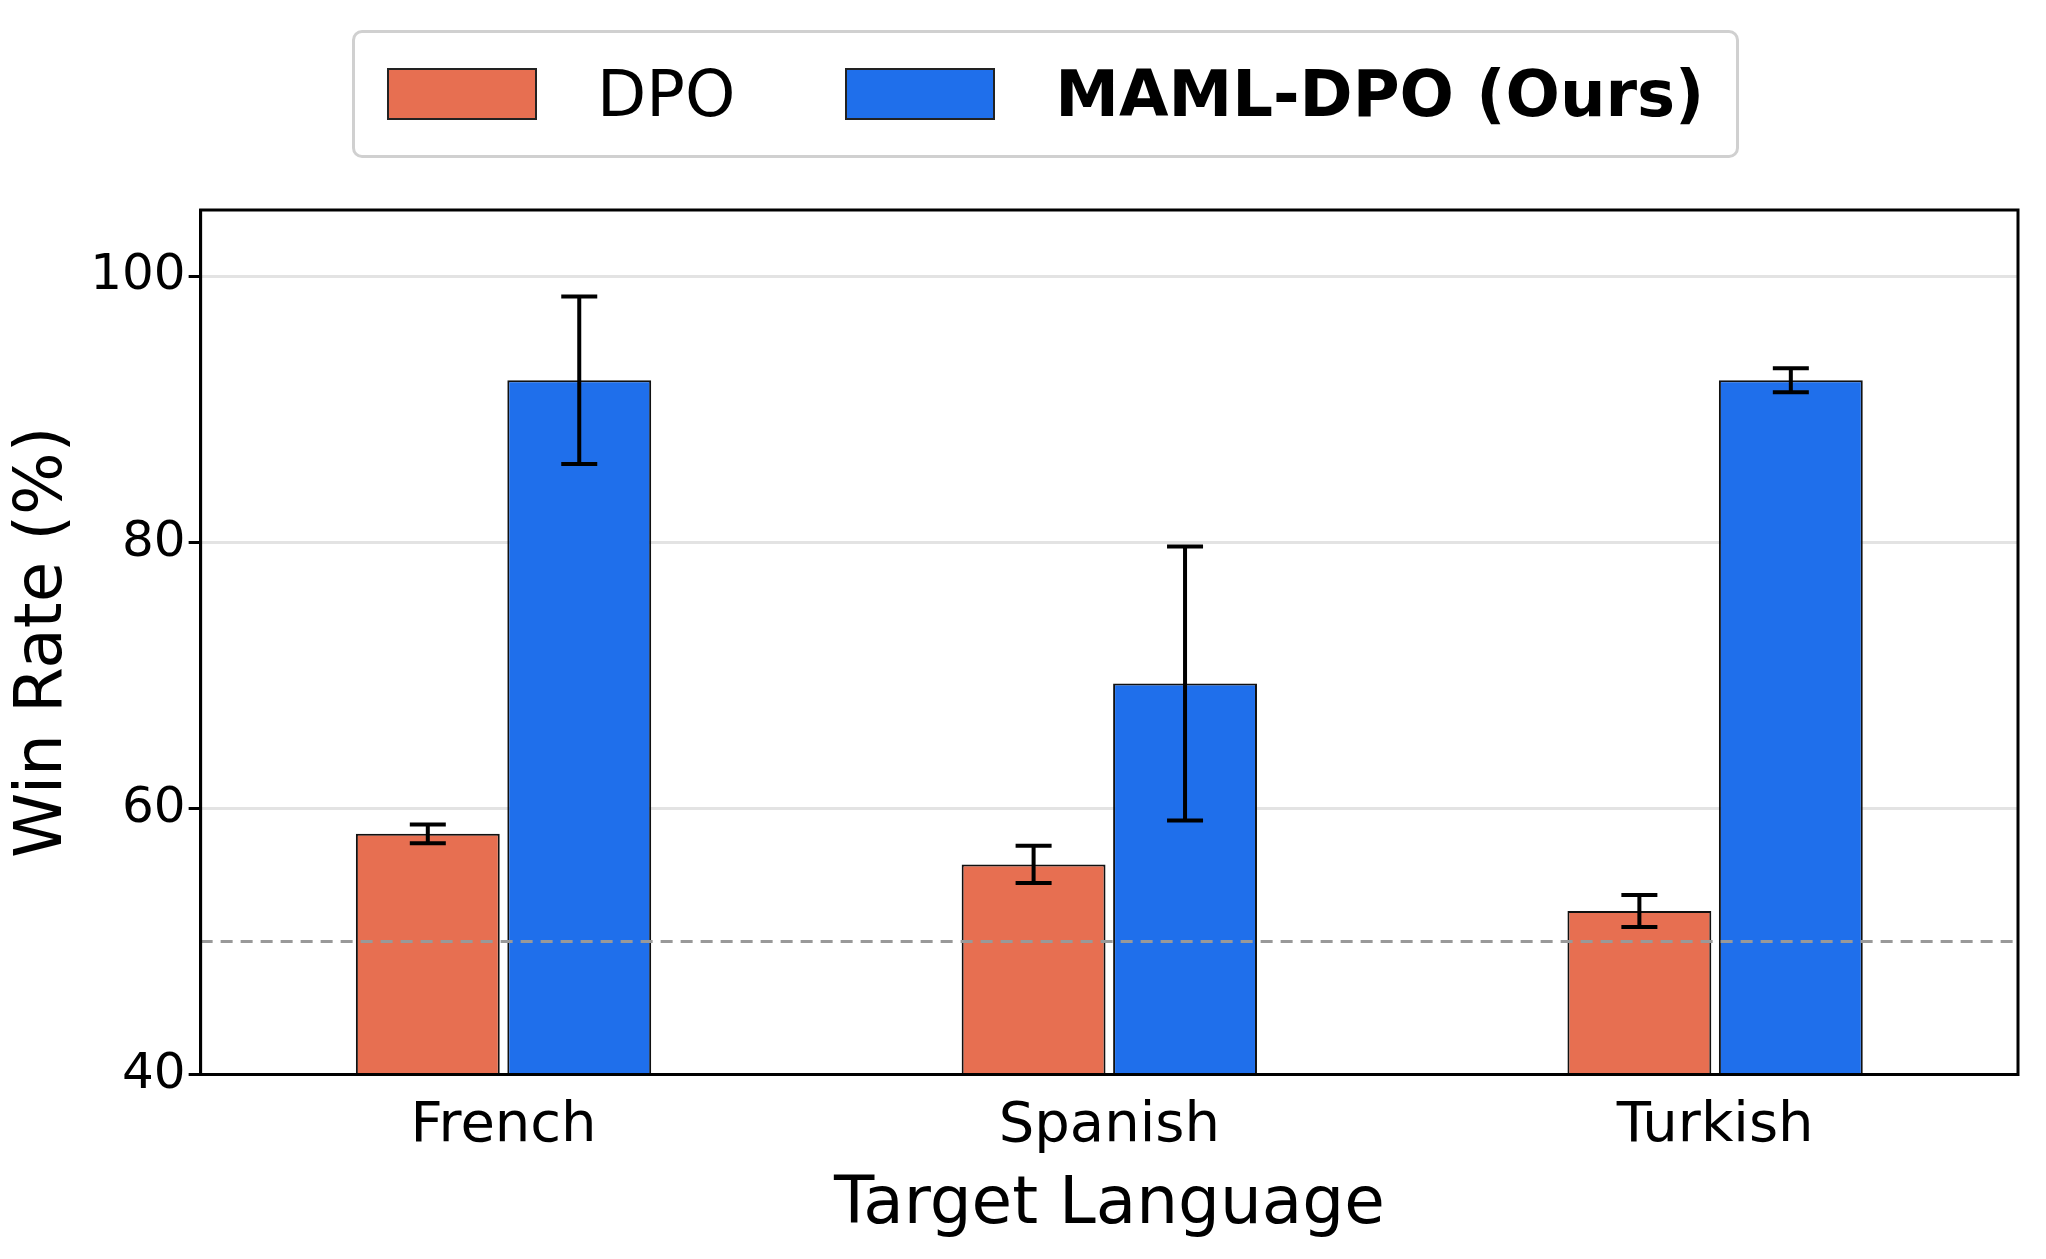  I want to click on x-tick-label: Spanish, so click(1109, 1121).